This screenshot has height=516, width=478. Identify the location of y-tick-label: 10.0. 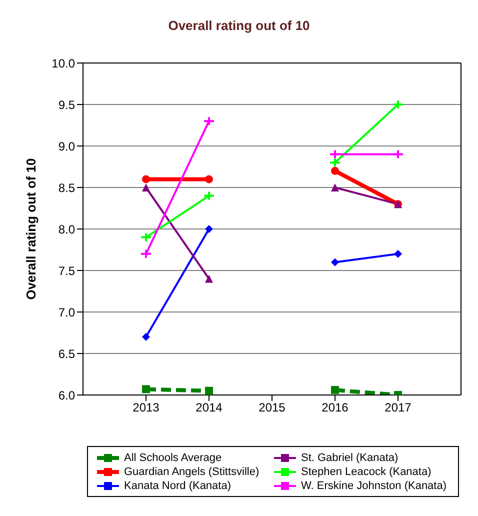
(64, 63).